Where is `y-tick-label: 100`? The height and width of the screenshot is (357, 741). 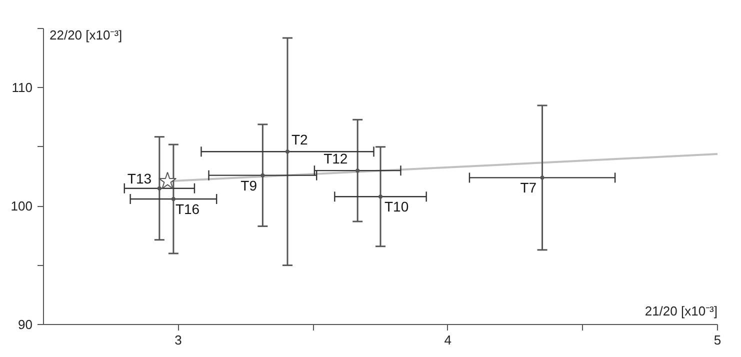 y-tick-label: 100 is located at coordinates (21, 206).